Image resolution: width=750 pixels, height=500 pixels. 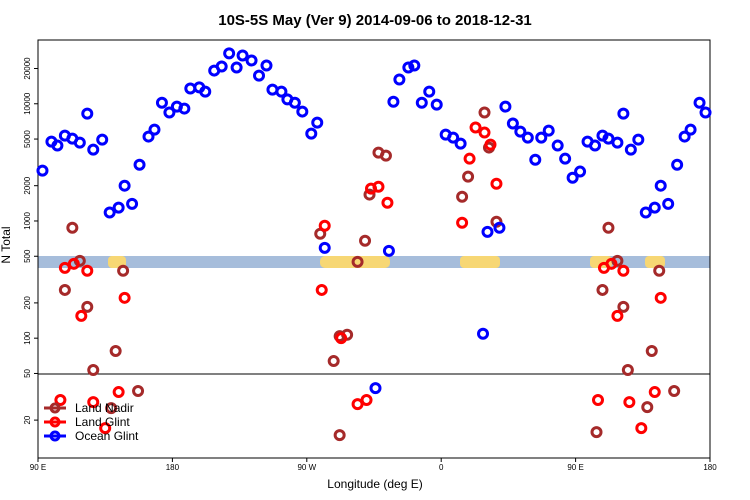 What do you see at coordinates (306, 467) in the screenshot?
I see `x-tick-label: 90 W` at bounding box center [306, 467].